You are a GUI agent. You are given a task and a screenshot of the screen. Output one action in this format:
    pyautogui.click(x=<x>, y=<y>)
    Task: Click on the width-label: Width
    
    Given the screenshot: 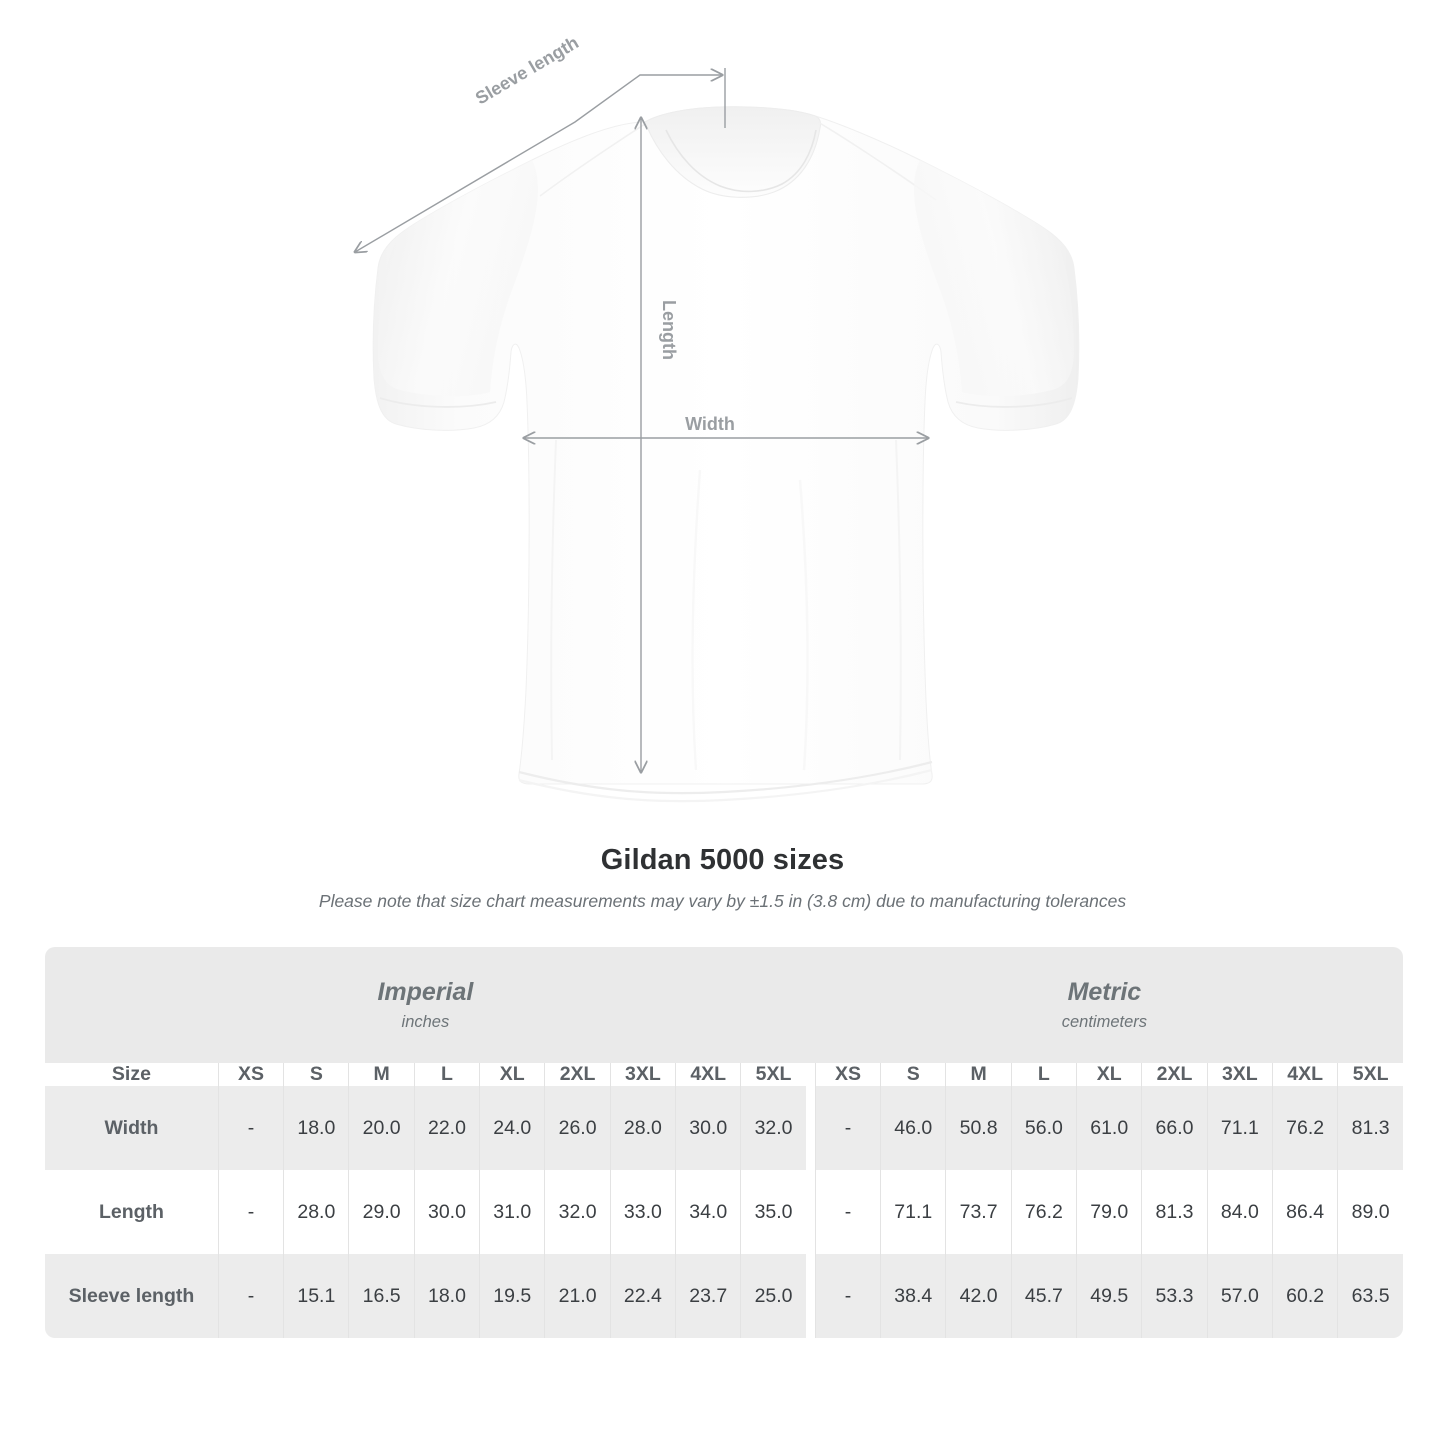 What is the action you would take?
    pyautogui.click(x=710, y=424)
    